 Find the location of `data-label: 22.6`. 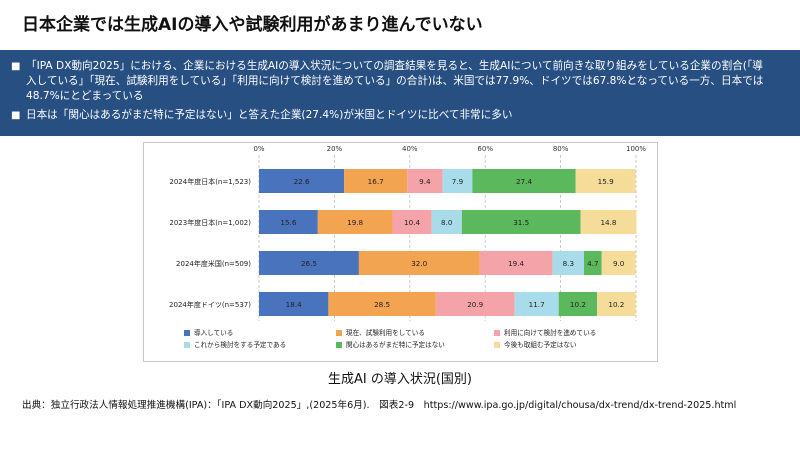

data-label: 22.6 is located at coordinates (302, 181).